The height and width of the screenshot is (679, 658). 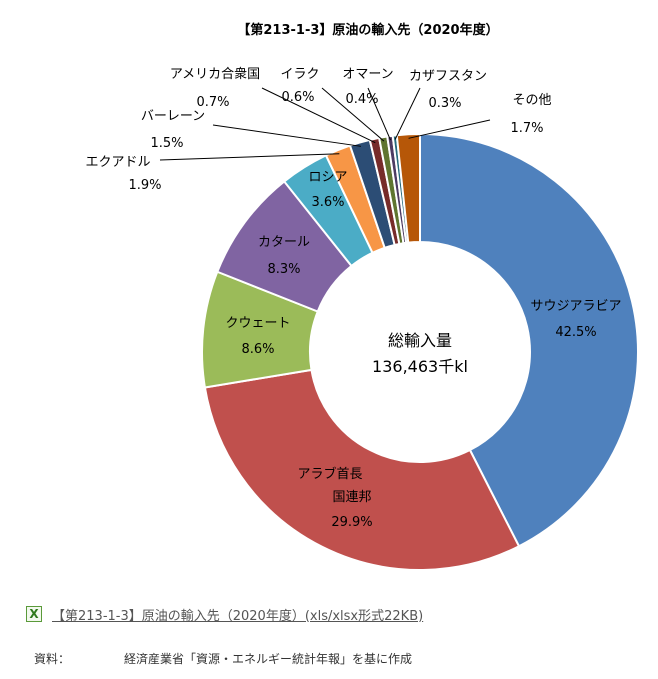 I want to click on slice-label-name: バーレーン, so click(x=173, y=116).